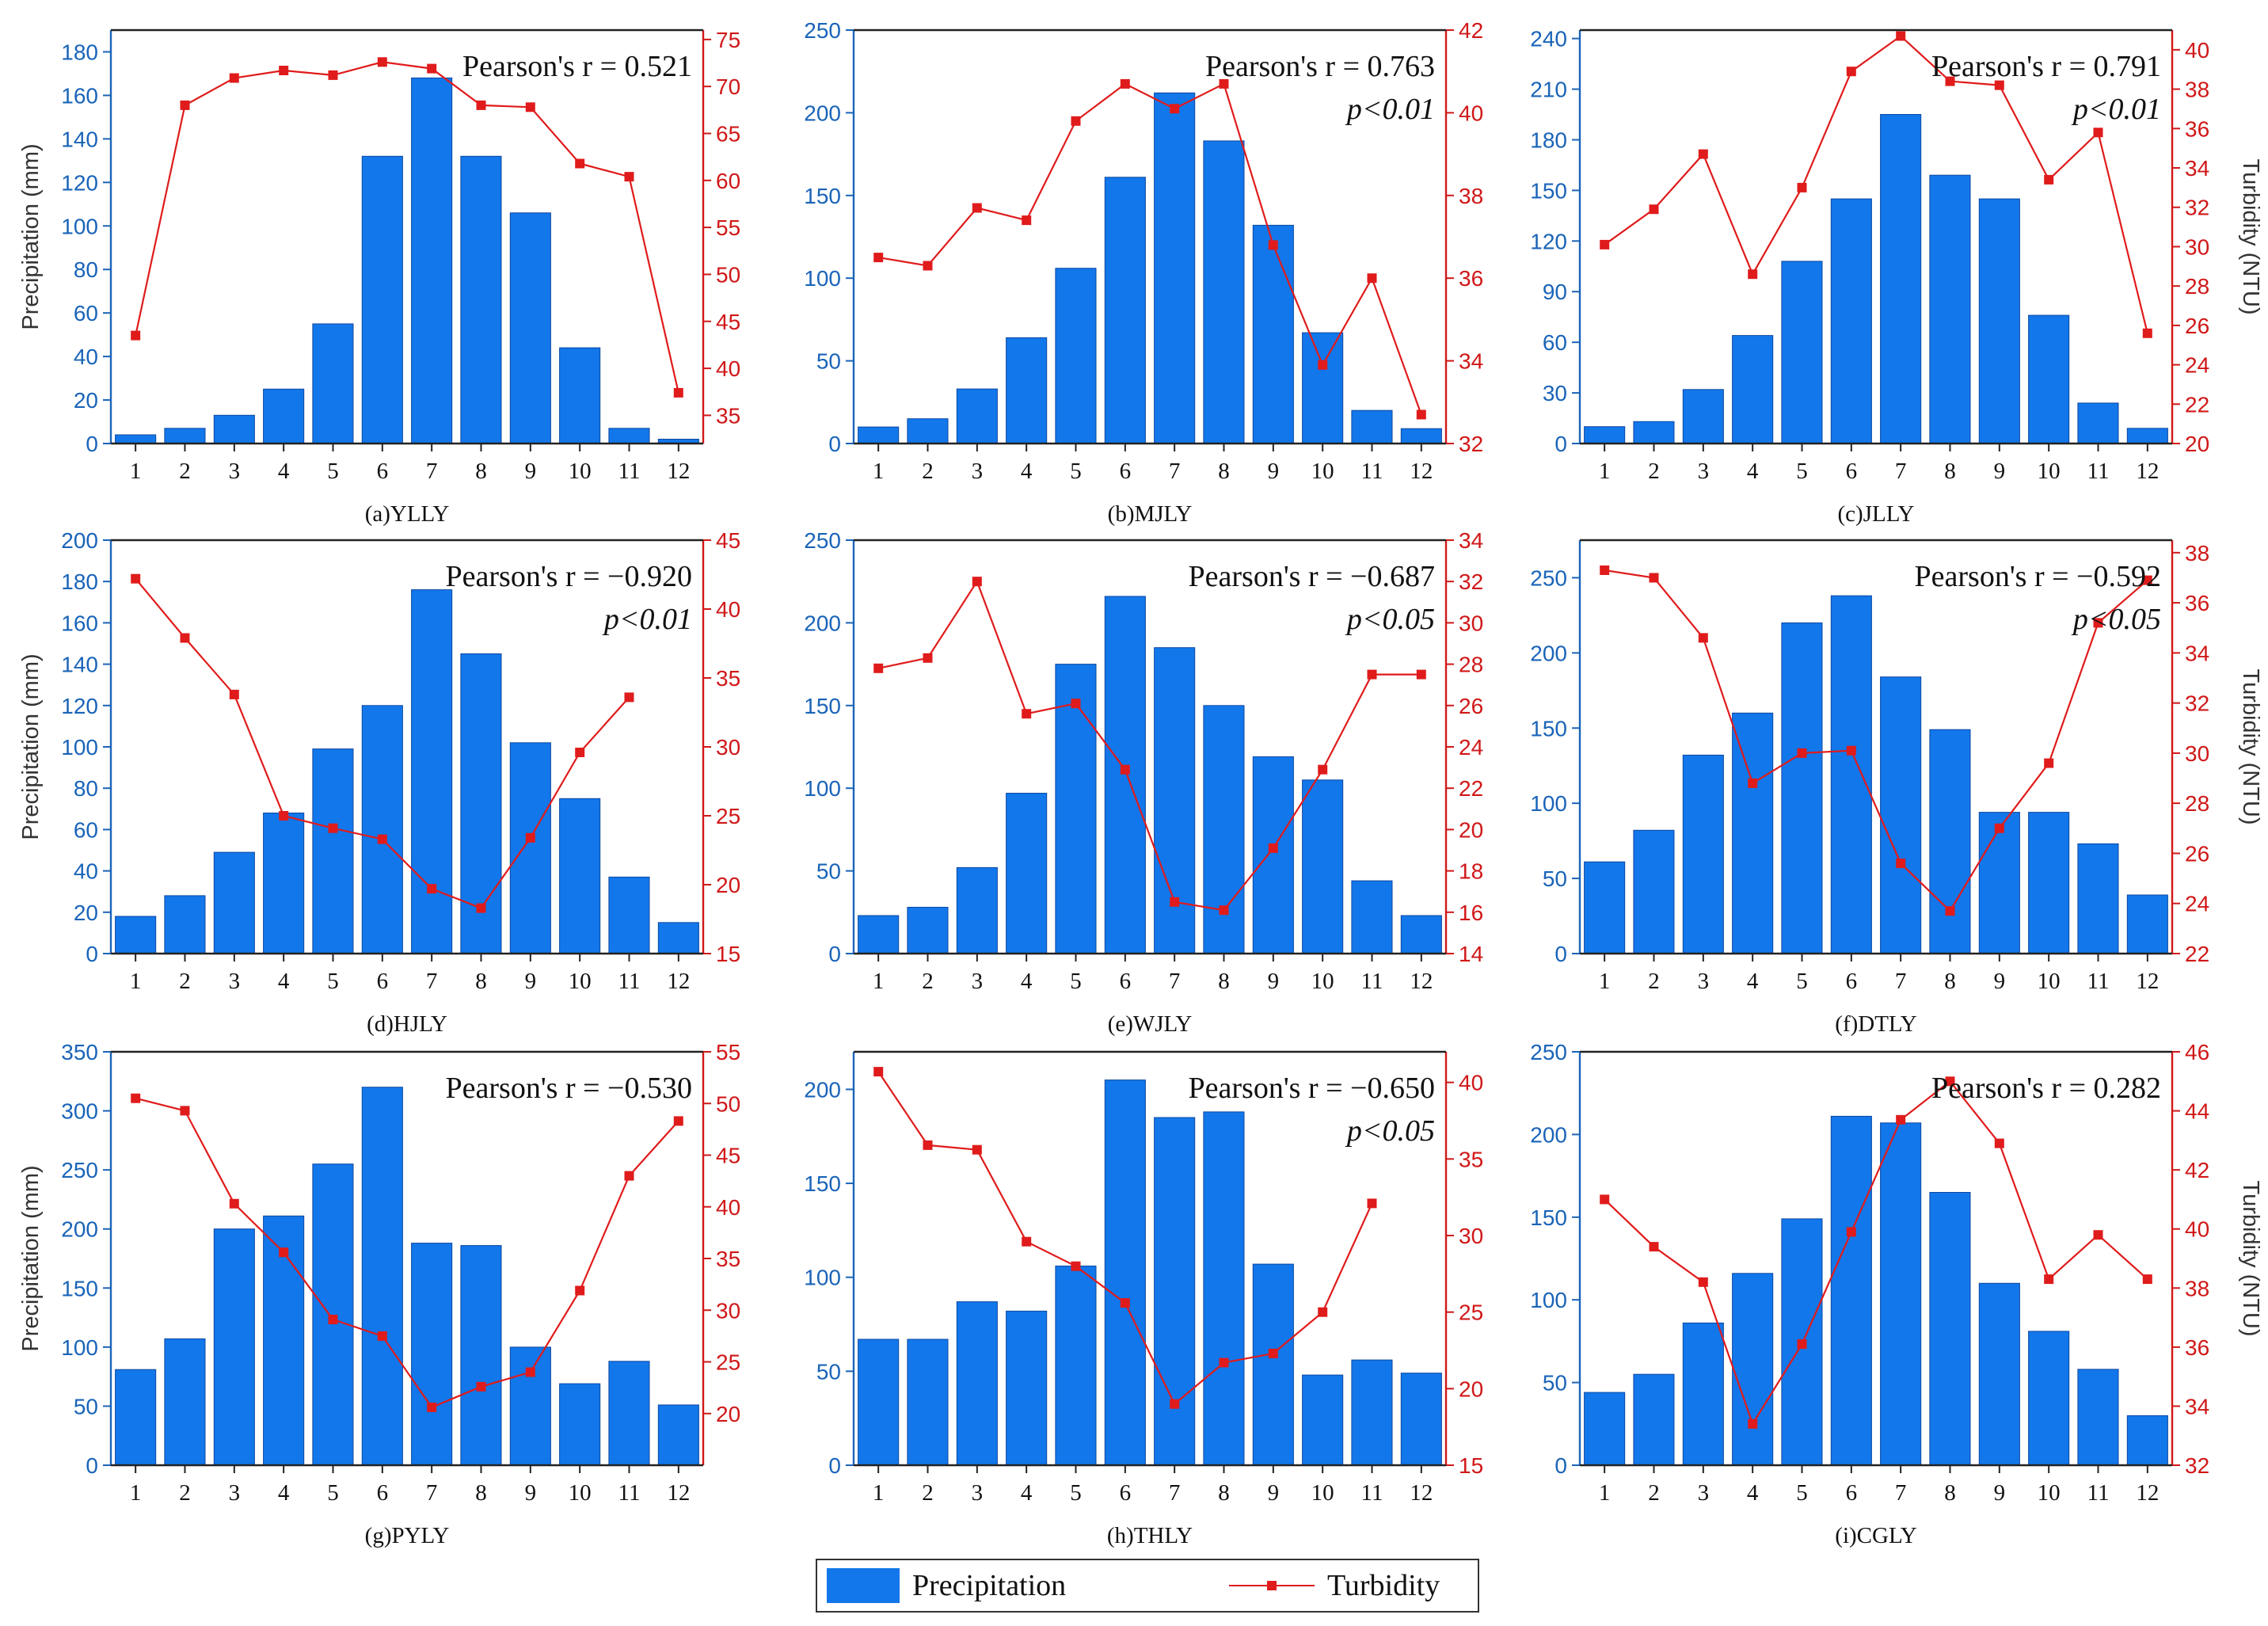  What do you see at coordinates (1320, 66) in the screenshot?
I see `panel-bmjly-pearson-annotation: Pearson's r = 0.763` at bounding box center [1320, 66].